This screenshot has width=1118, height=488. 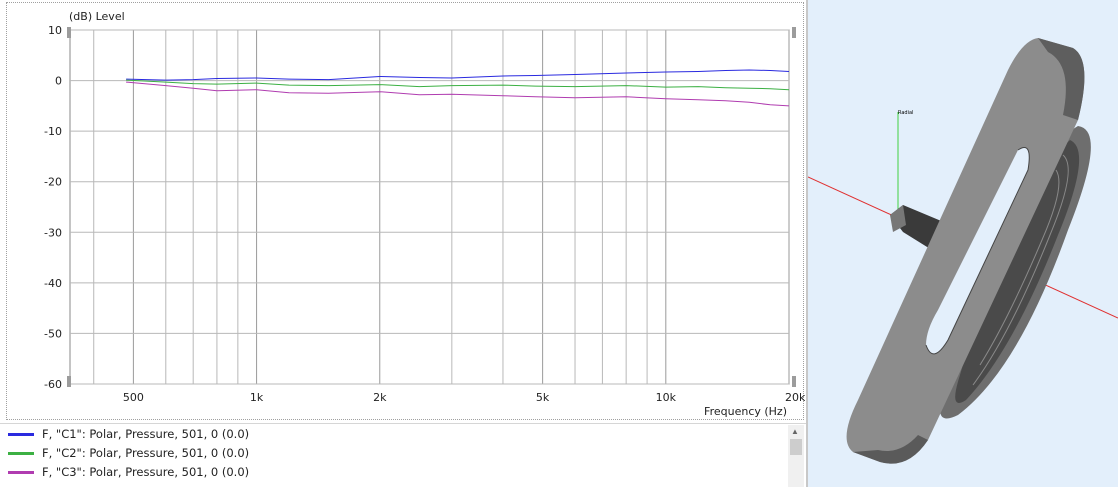 I want to click on x-tick-label: 500, so click(x=133, y=397).